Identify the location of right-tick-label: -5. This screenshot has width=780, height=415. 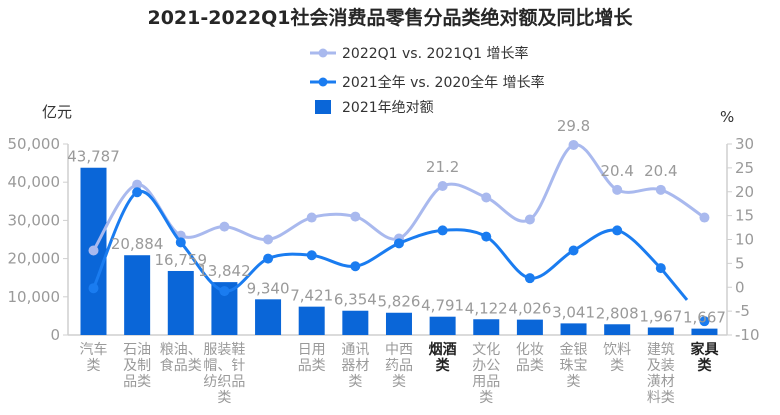
(742, 311).